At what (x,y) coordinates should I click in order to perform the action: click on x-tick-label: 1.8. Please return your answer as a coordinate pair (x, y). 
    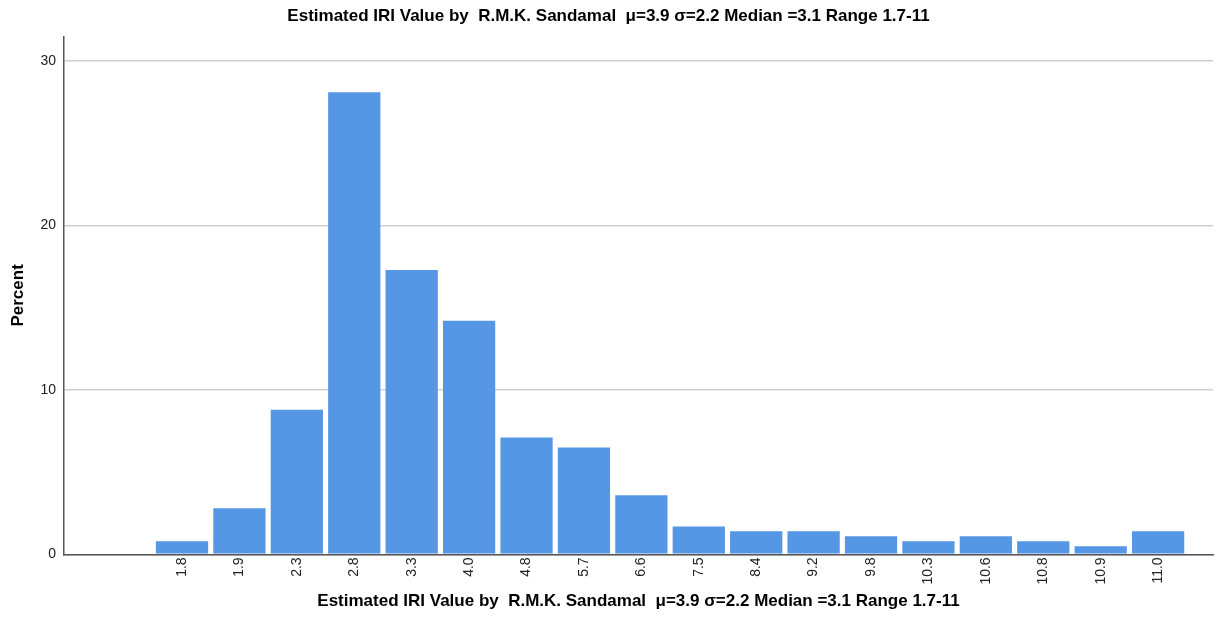
    Looking at the image, I should click on (180, 567).